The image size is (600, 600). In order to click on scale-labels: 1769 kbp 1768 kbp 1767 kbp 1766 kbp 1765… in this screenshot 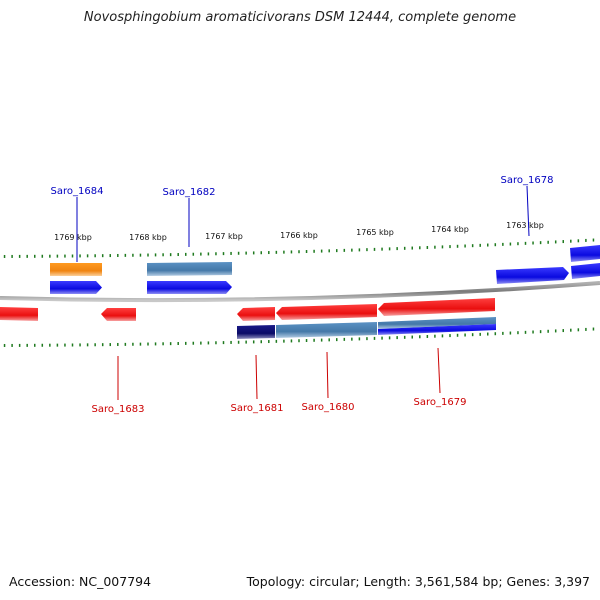, I will do `click(299, 231)`.